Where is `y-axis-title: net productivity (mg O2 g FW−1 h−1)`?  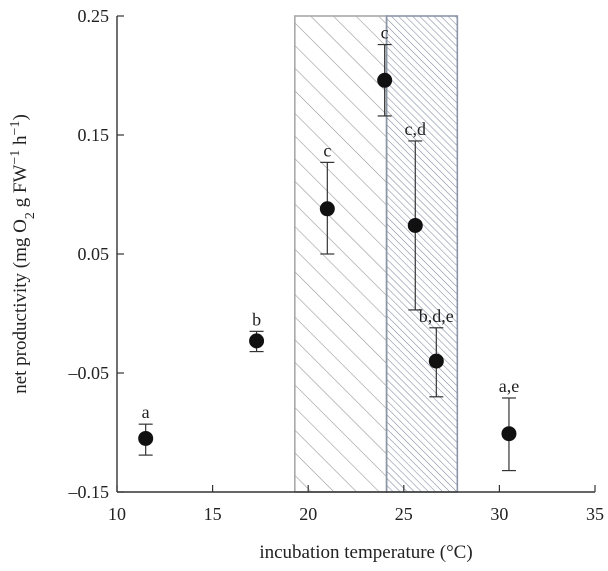
y-axis-title: net productivity (mg O2 g FW−1 h−1) is located at coordinates (23, 254).